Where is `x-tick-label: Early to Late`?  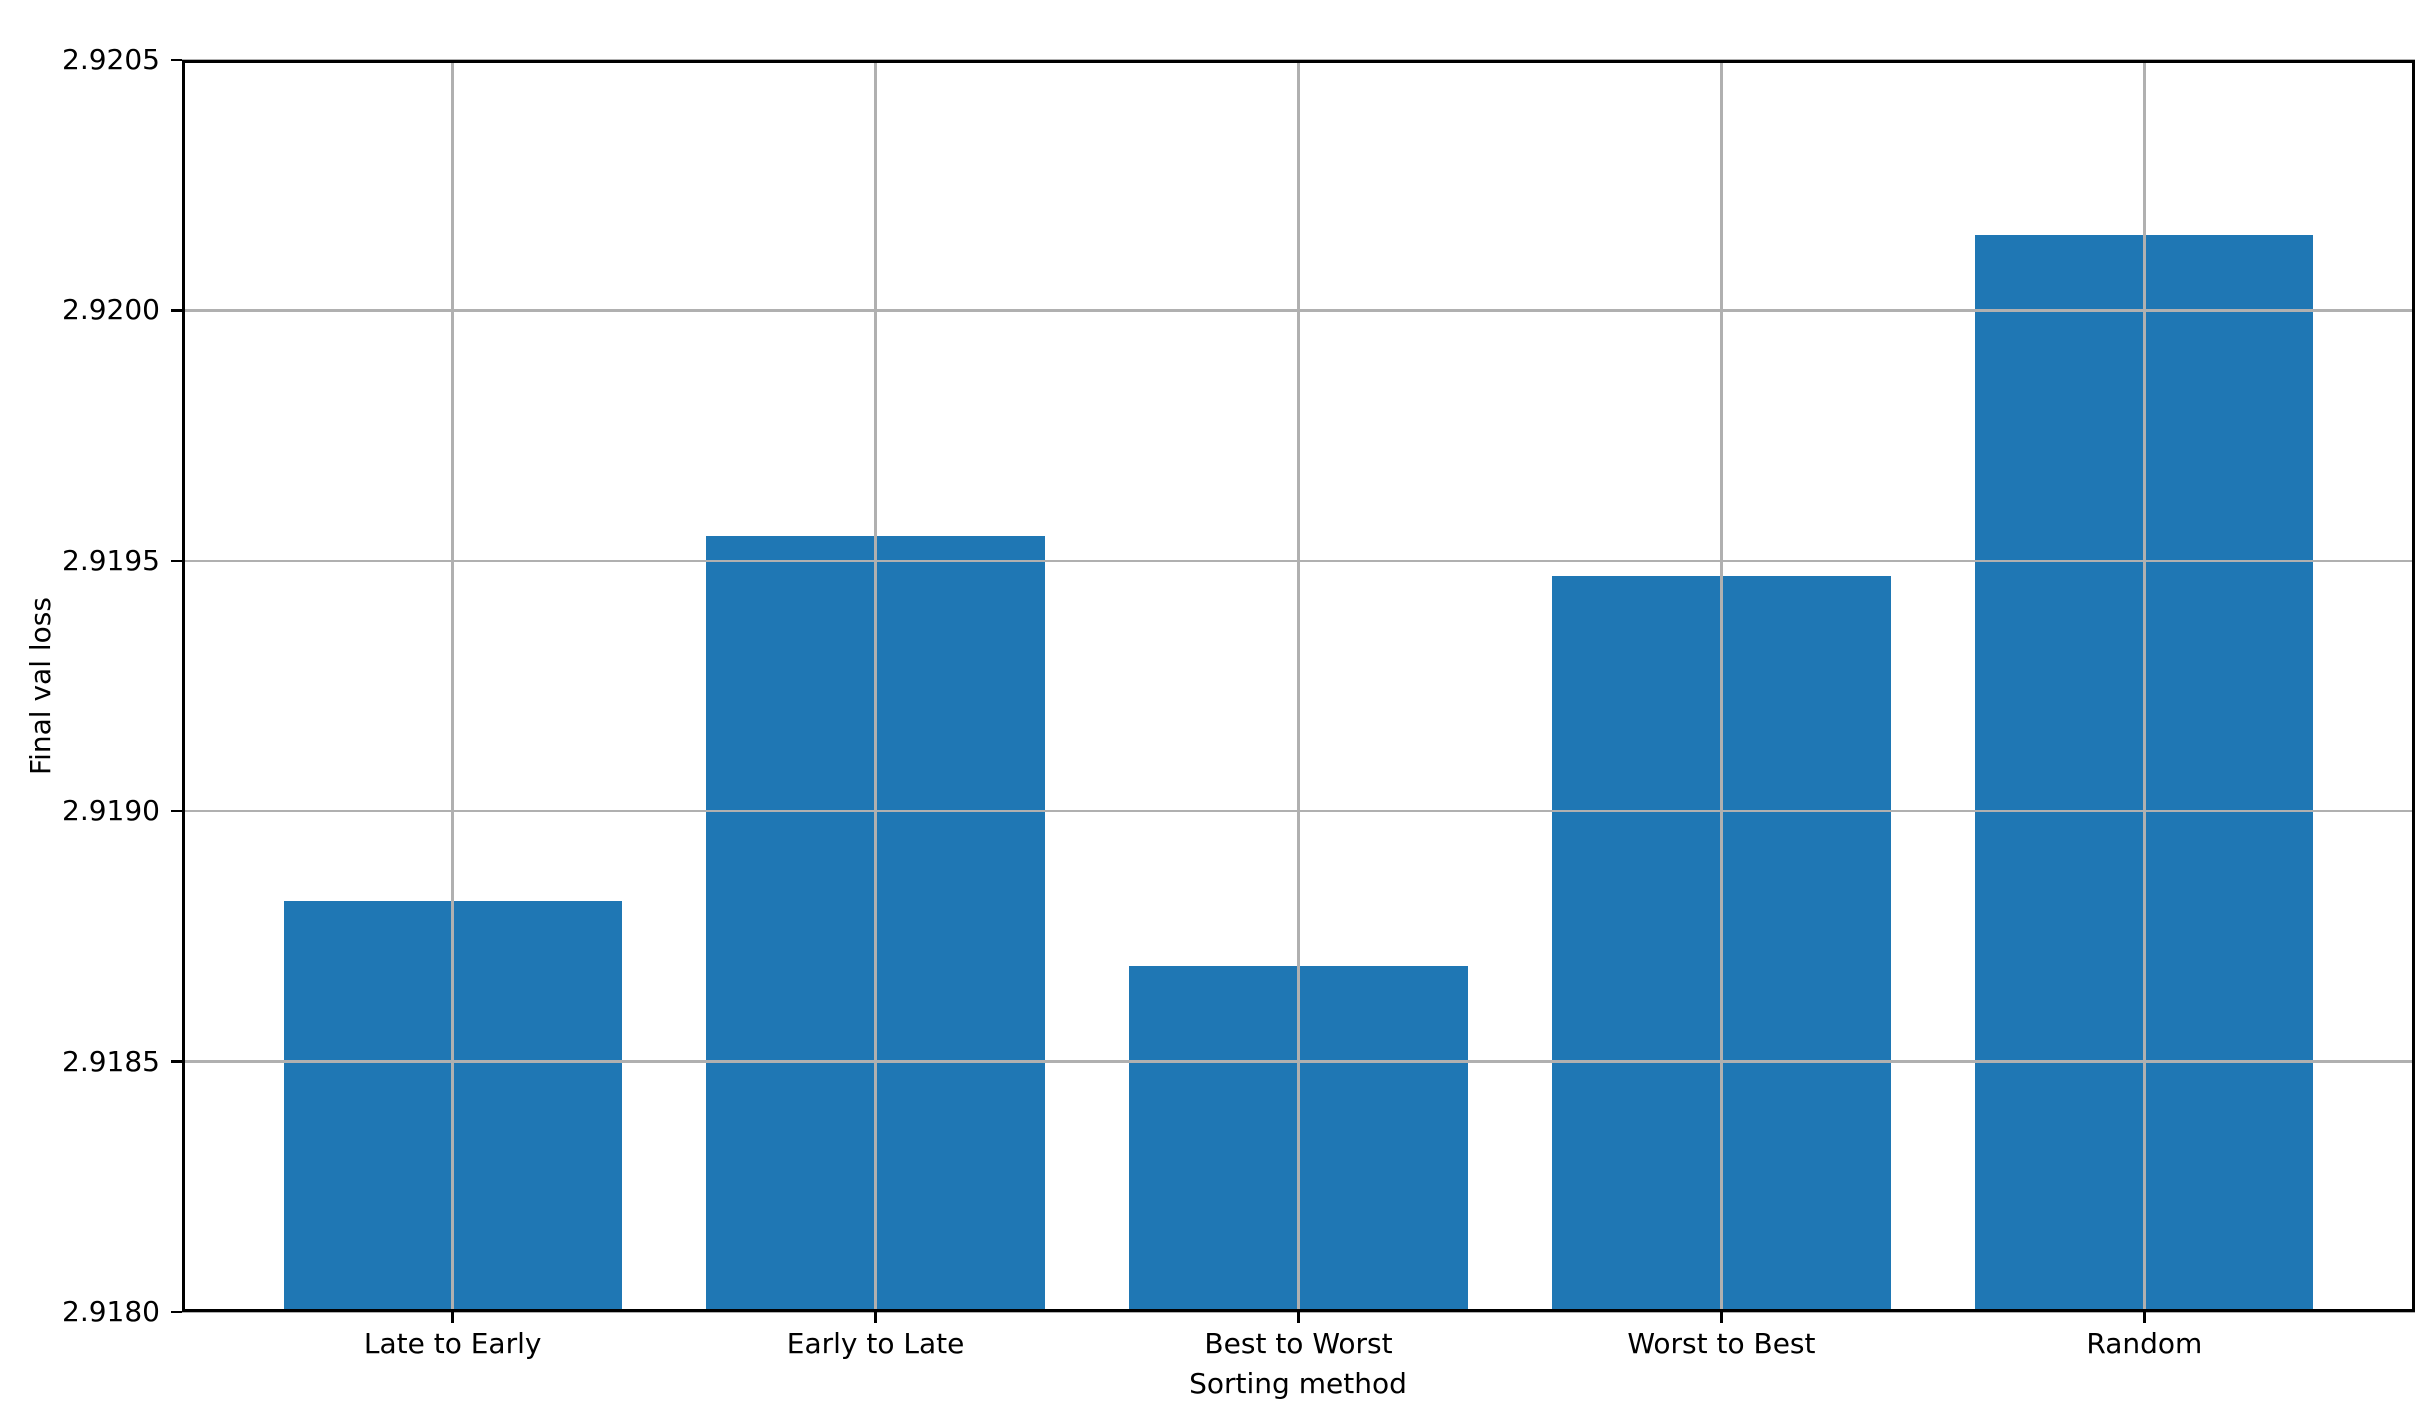 x-tick-label: Early to Late is located at coordinates (875, 1343).